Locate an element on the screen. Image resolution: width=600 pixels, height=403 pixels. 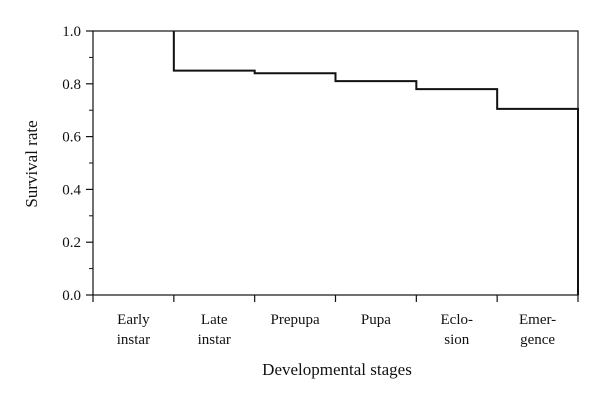
y-tick-label: 1.0 is located at coordinates (71, 32).